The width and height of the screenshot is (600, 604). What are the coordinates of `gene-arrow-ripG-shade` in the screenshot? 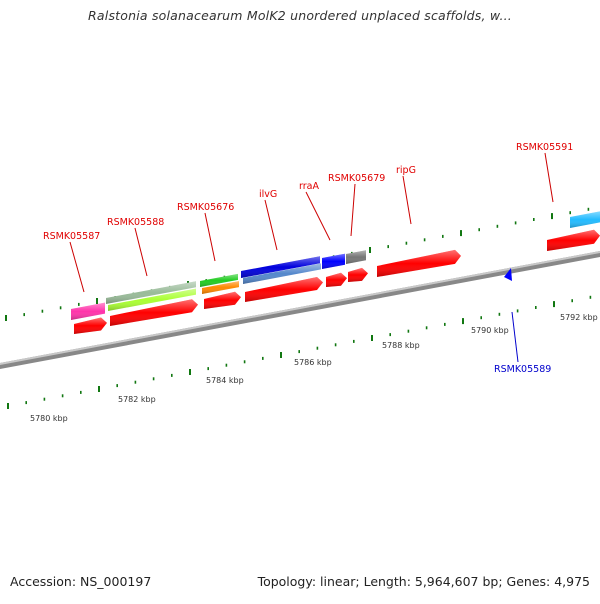 It's located at (419, 263).